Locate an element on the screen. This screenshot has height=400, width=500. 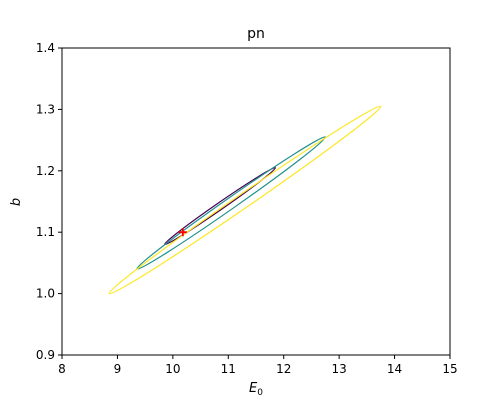
x-axis-ticks: 8 9 10 11 12 13 14 15 is located at coordinates (258, 365).